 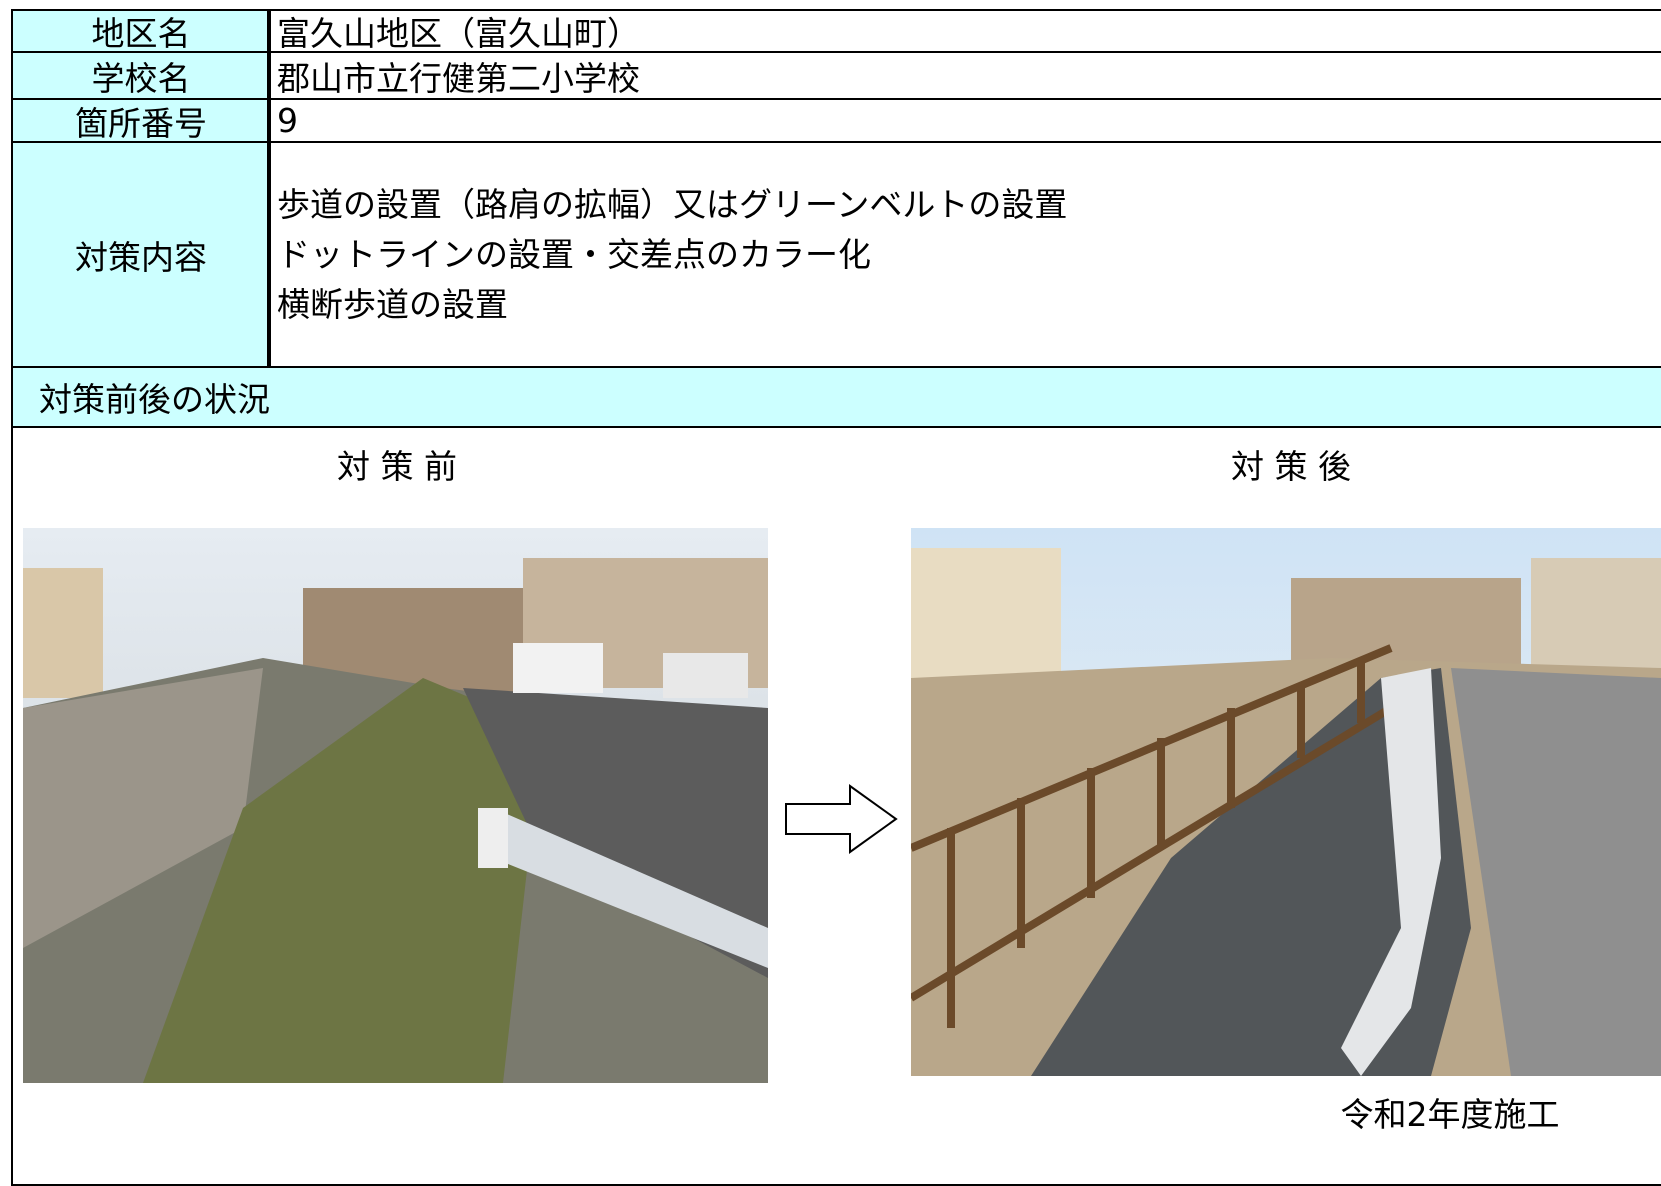 What do you see at coordinates (458, 78) in the screenshot?
I see `value-text: 郡山市立行健第二小学校` at bounding box center [458, 78].